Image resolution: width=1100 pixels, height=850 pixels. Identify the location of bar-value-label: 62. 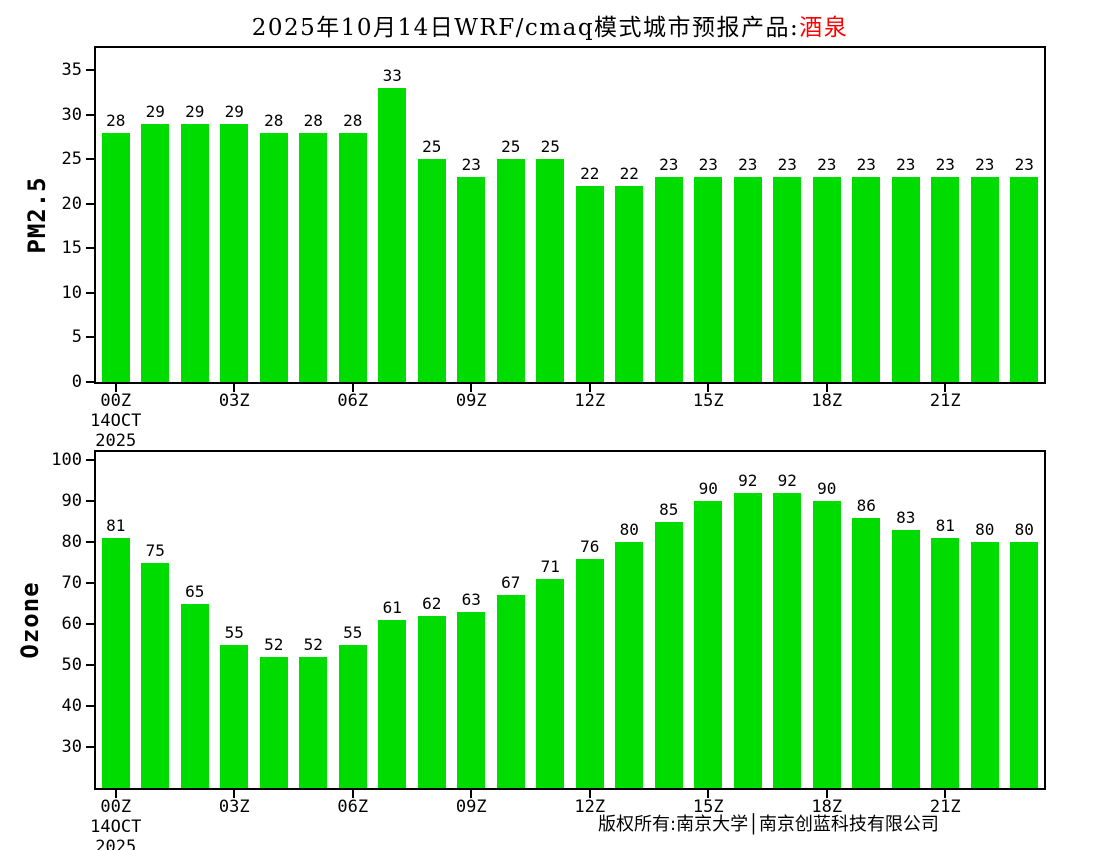
(432, 603).